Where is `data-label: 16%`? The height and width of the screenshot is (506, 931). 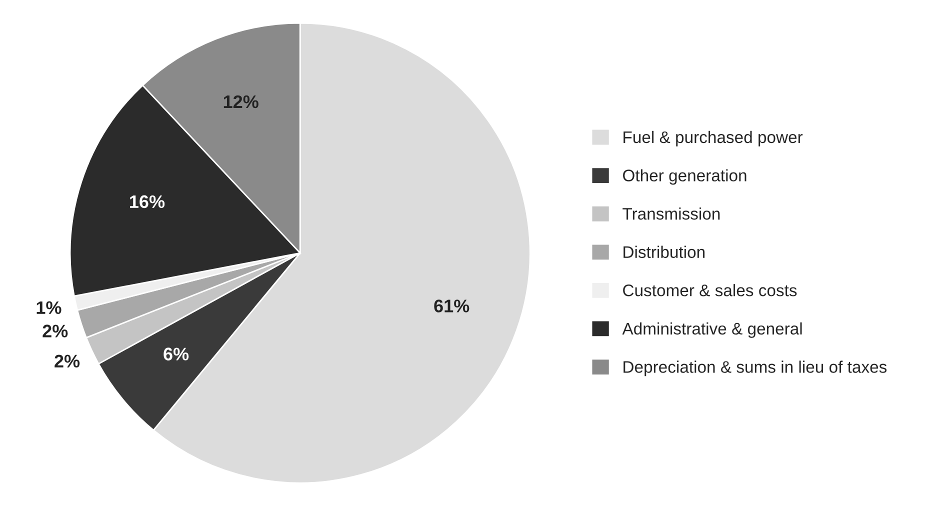 data-label: 16% is located at coordinates (147, 201).